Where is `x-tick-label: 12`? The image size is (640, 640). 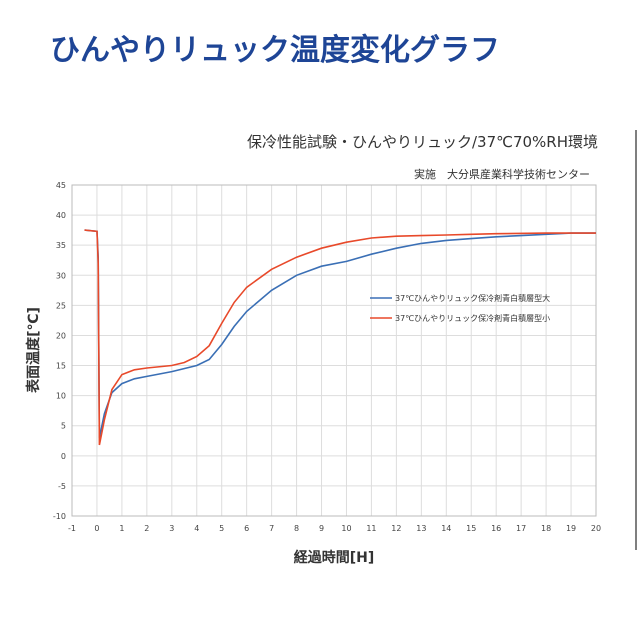 x-tick-label: 12 is located at coordinates (396, 528).